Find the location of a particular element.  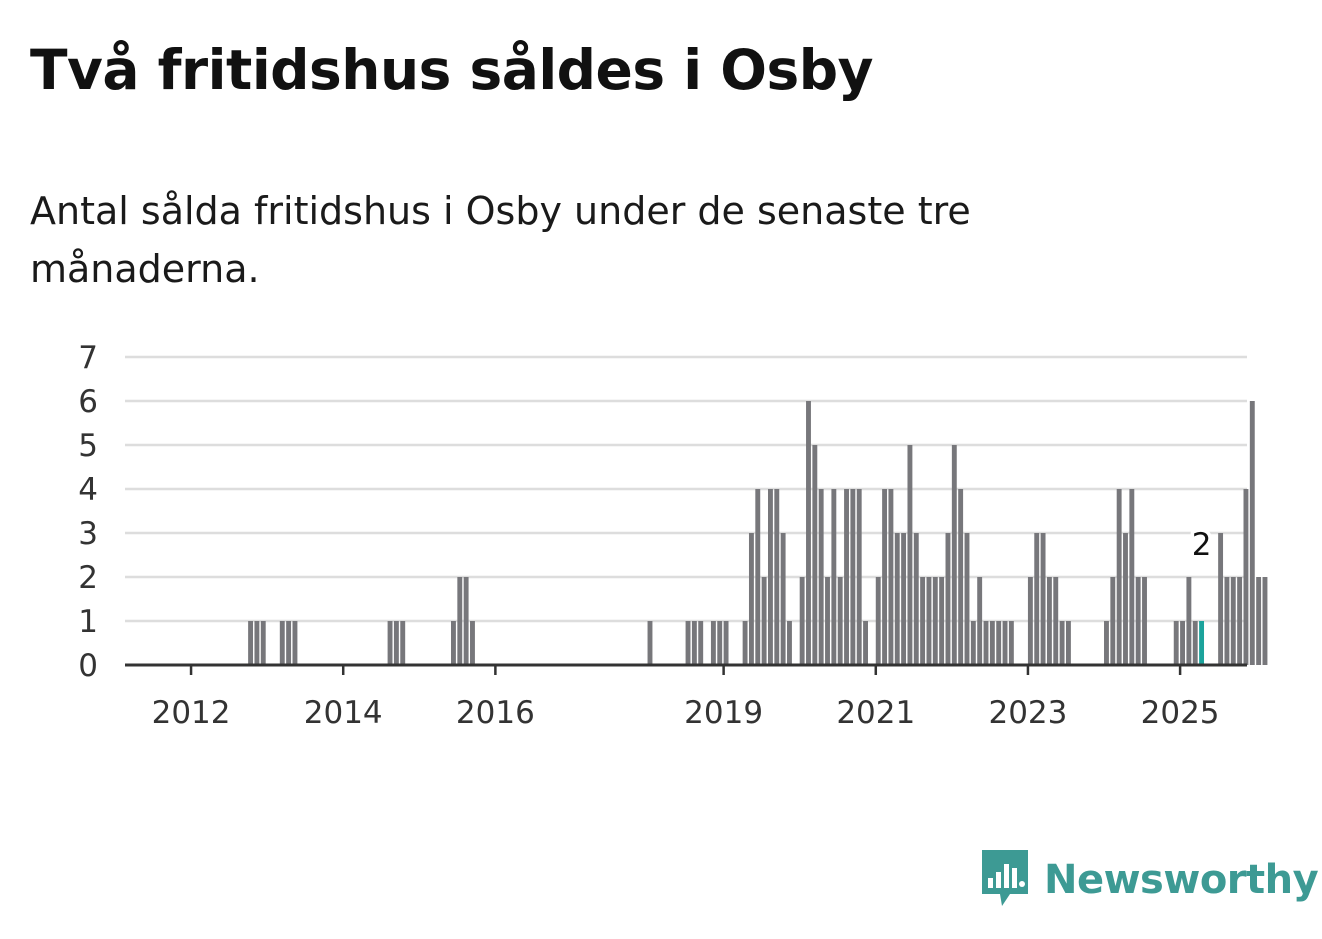

y-tick-label: 0 is located at coordinates (88, 666).